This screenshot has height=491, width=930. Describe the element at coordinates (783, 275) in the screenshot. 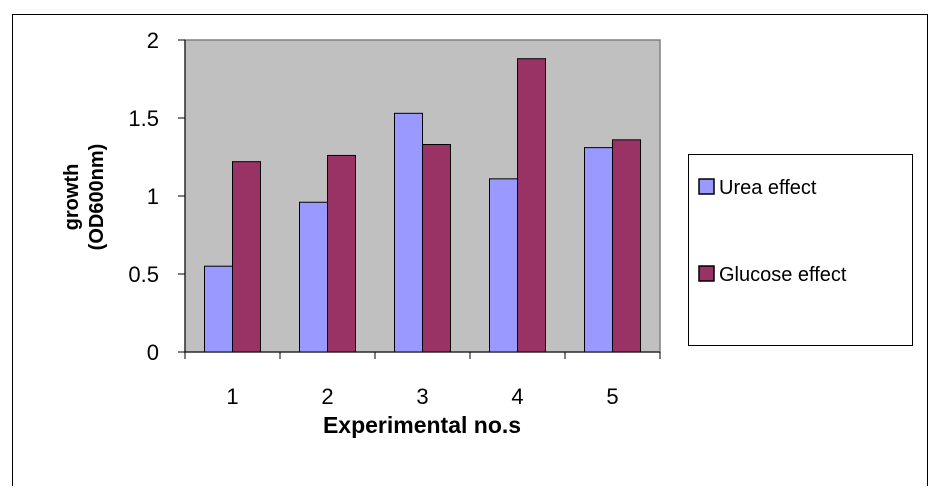

I see `legend-label-glucose: Glucose effect` at that location.